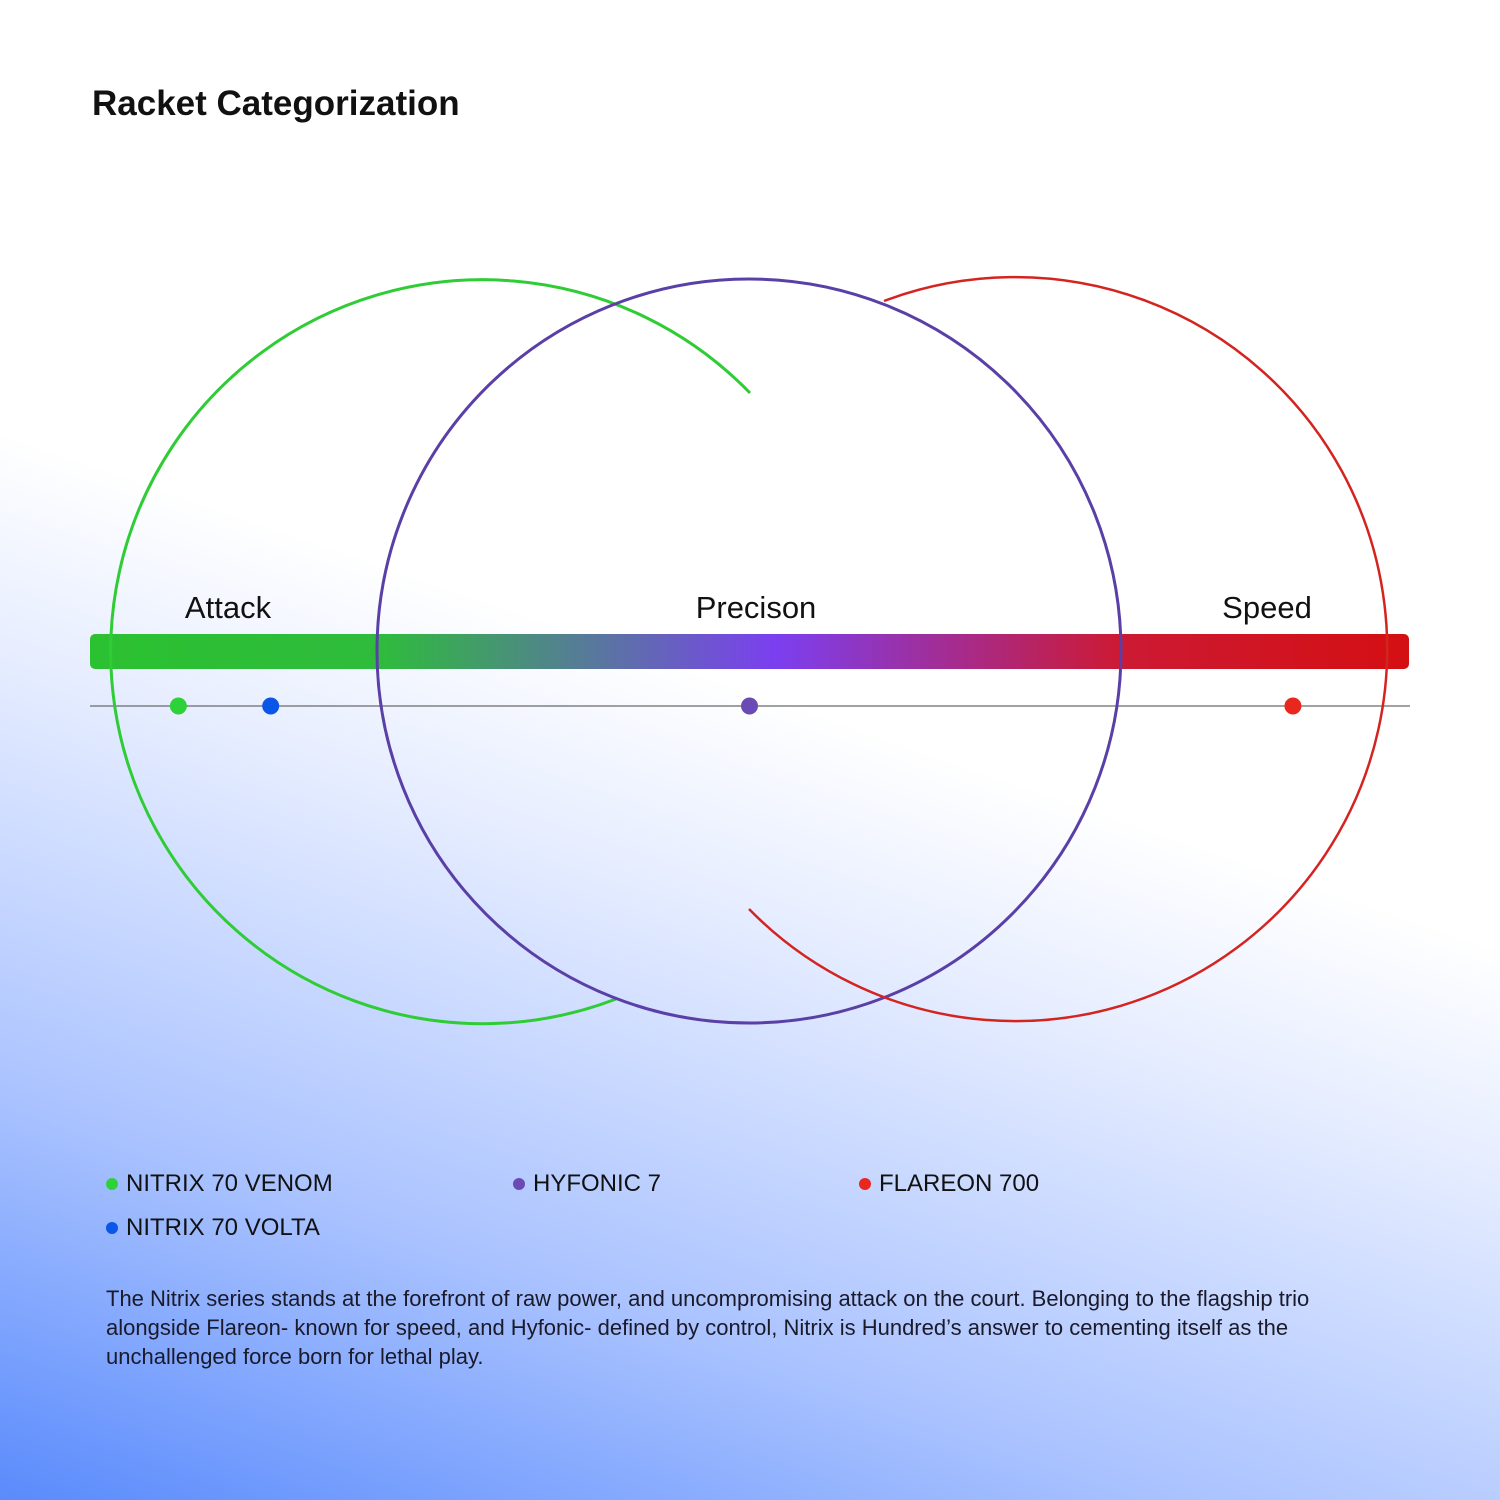  I want to click on legend-item-nitrix-70-venom: NITRIX 70 VENOM, so click(219, 1184).